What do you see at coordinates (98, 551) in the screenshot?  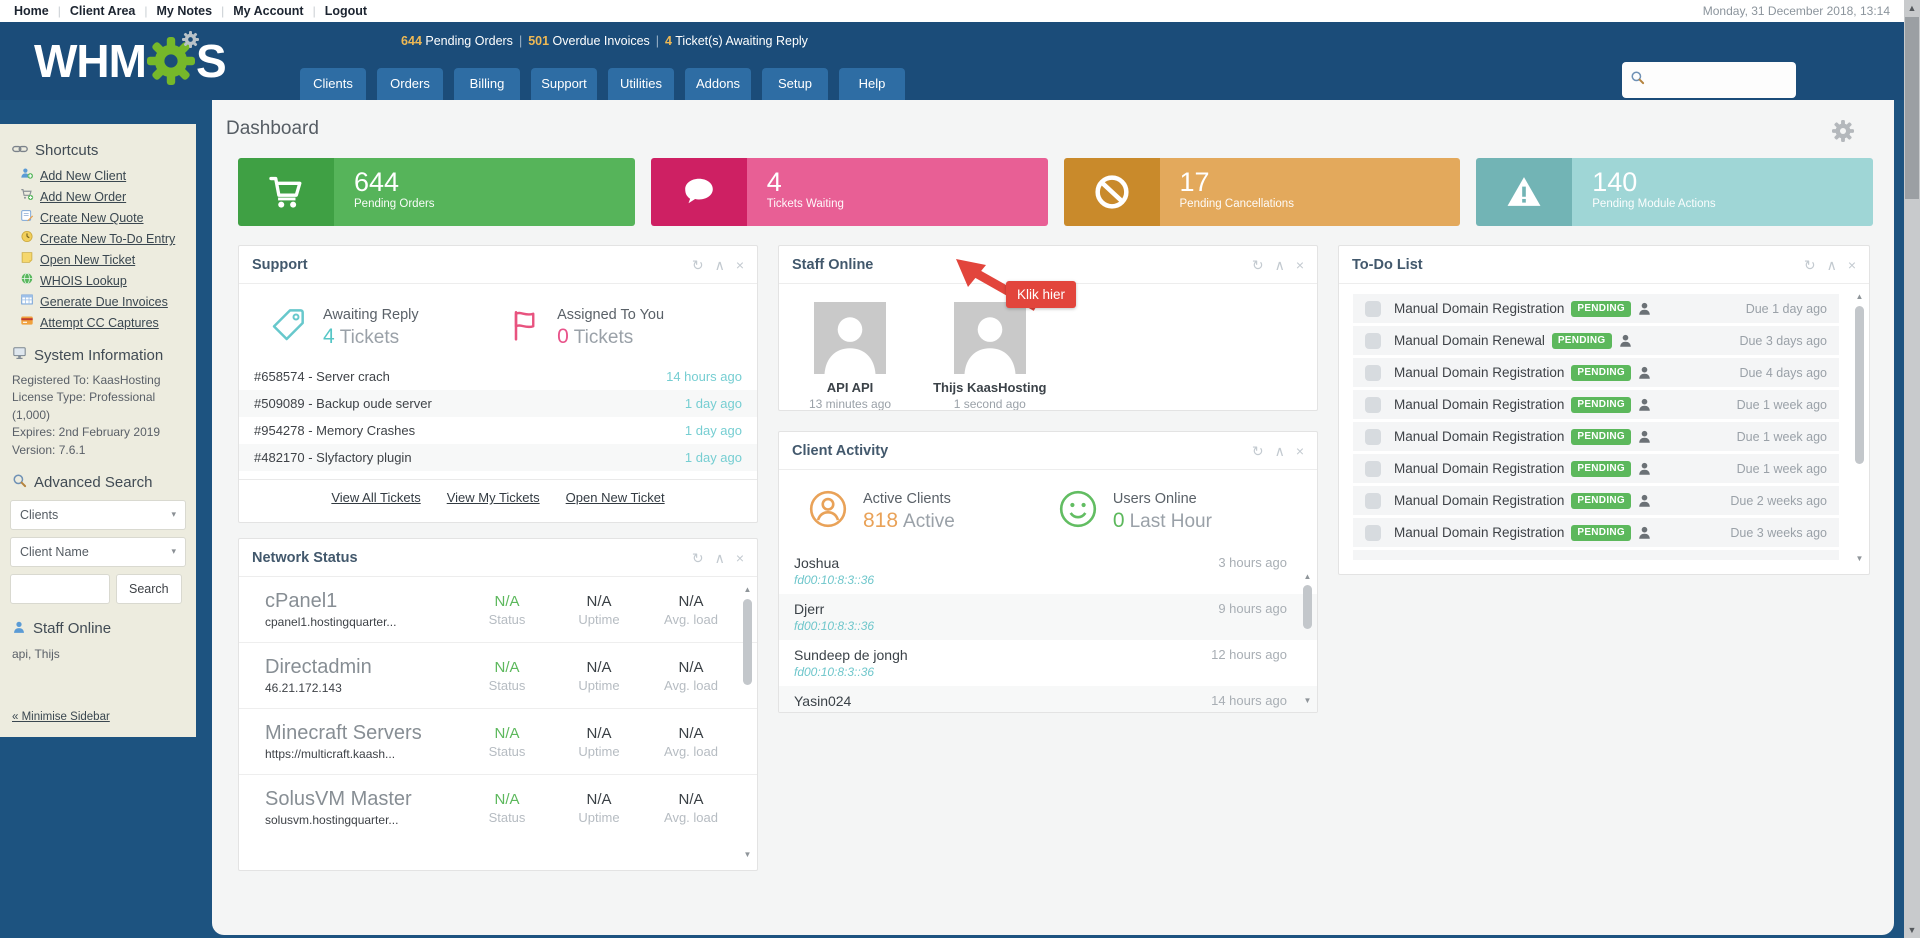 I see `search-field-select: Client Name ▾` at bounding box center [98, 551].